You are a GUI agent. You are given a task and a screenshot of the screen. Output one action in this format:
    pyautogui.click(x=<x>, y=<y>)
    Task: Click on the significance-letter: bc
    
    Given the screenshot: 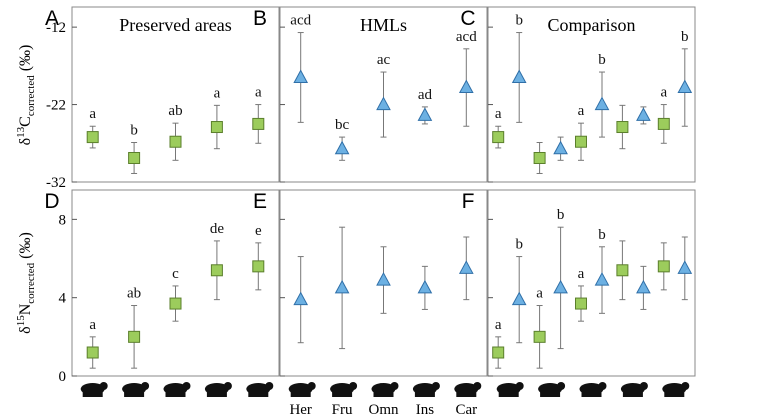 What is the action you would take?
    pyautogui.click(x=342, y=125)
    